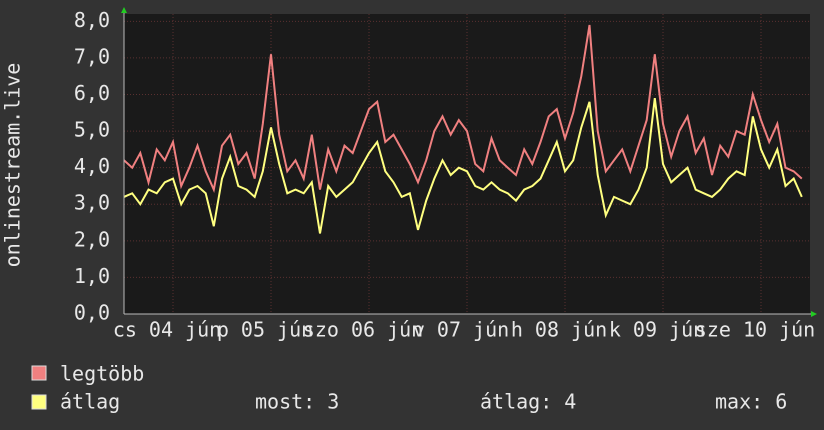 Image resolution: width=824 pixels, height=430 pixels. I want to click on x-tick-label: szo 06 jún, so click(363, 330).